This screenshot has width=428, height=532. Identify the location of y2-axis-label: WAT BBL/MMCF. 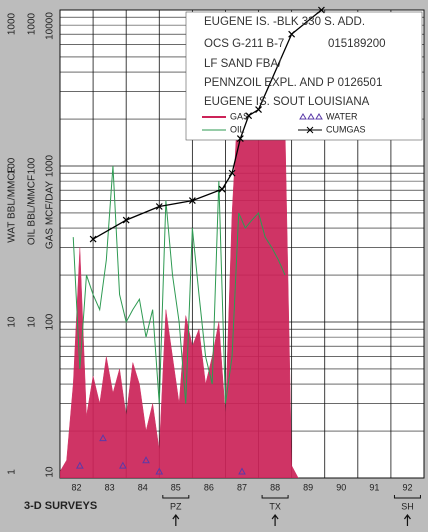
(12, 204).